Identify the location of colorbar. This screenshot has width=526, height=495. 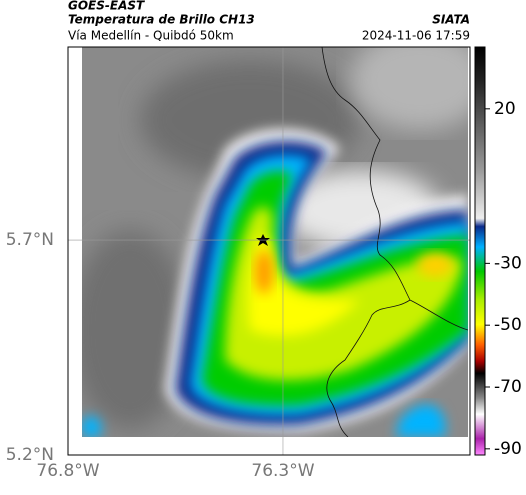
(480, 251).